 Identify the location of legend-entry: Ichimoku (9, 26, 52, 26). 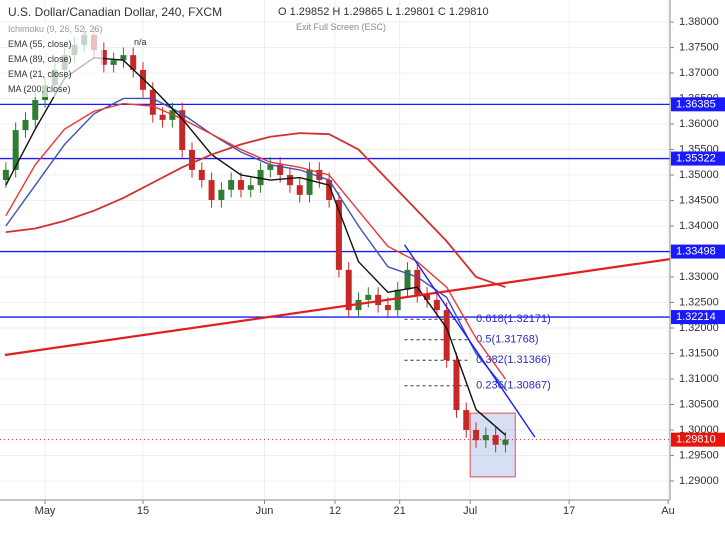
(55, 29).